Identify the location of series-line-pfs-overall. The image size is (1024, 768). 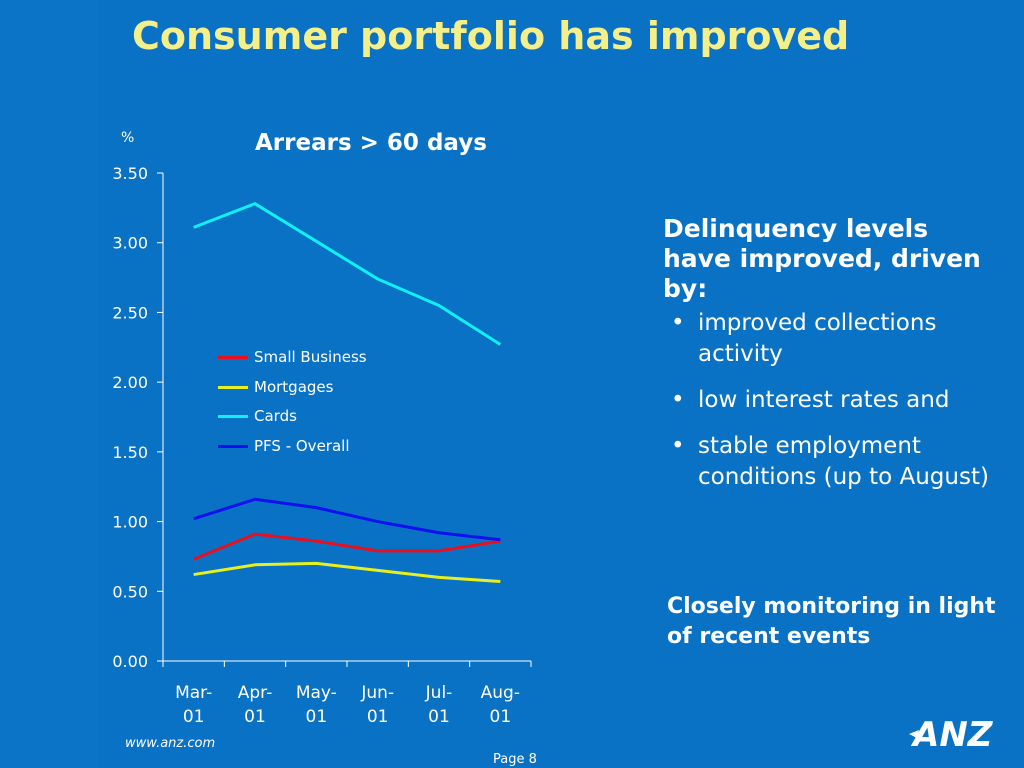
(347, 519).